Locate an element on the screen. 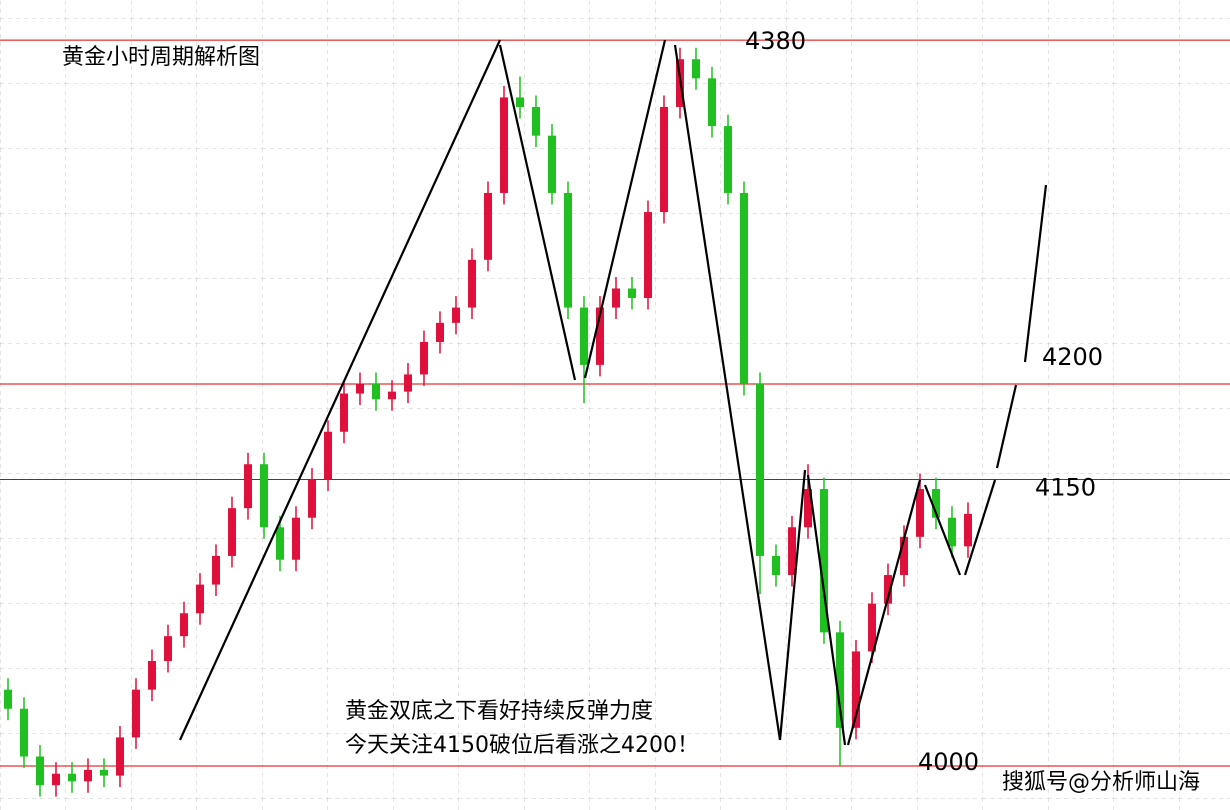 The height and width of the screenshot is (810, 1230). watermark-halo: 搜狐号@分析师山海 is located at coordinates (1101, 782).